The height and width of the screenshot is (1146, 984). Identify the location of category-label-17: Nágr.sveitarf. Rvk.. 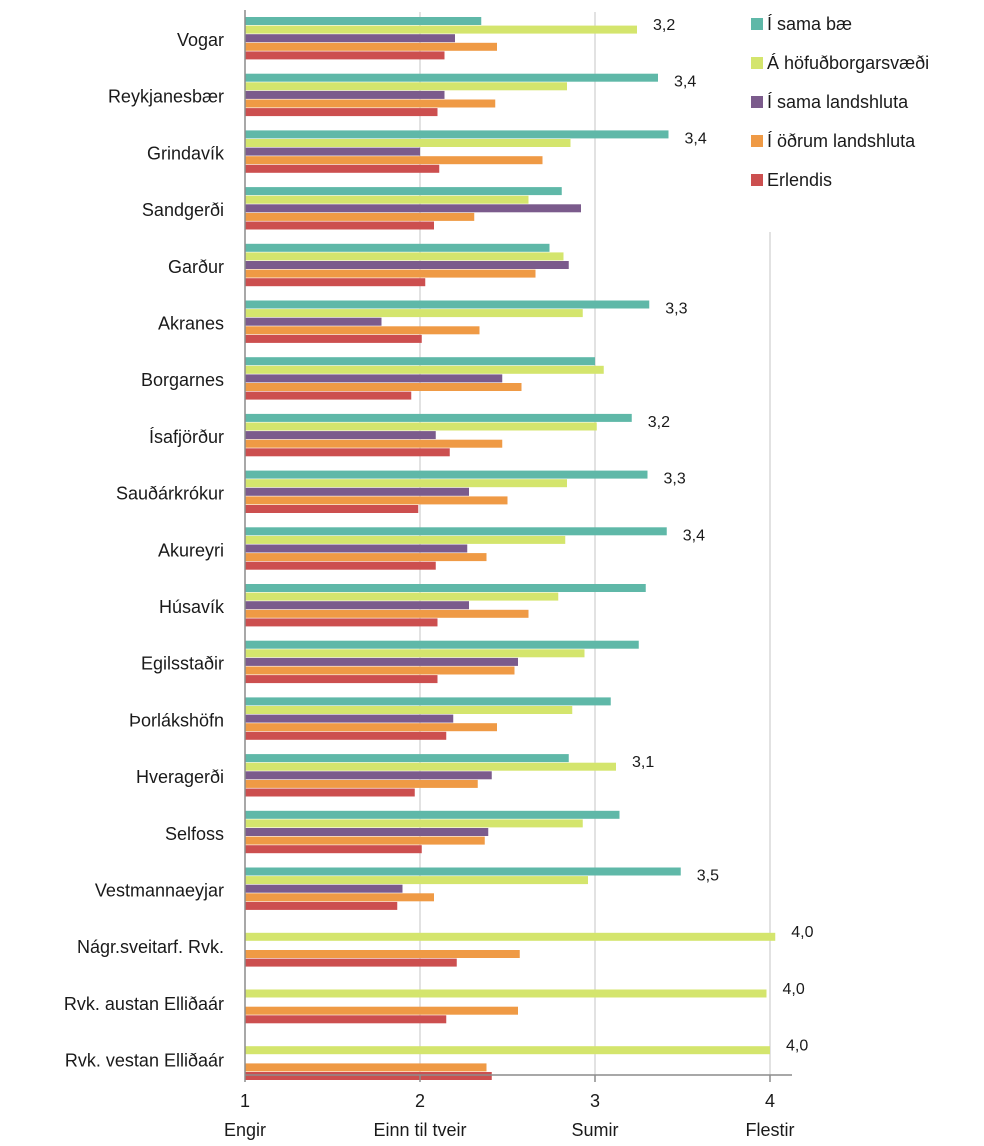
(150, 947).